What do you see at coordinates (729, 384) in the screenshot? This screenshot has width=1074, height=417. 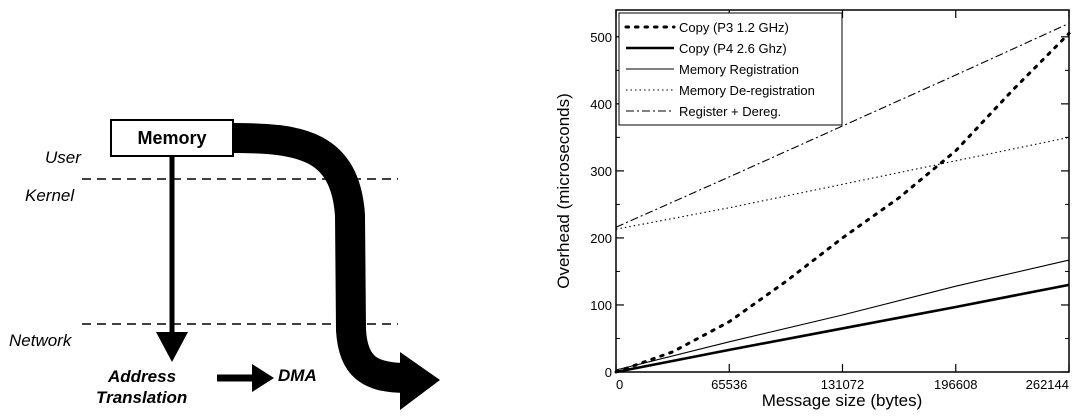 I see `x-tick-label: 65536` at bounding box center [729, 384].